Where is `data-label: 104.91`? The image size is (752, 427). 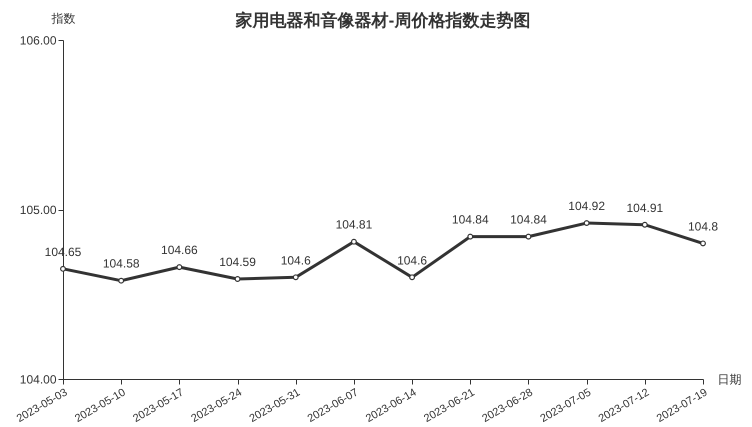
data-label: 104.91 is located at coordinates (645, 207).